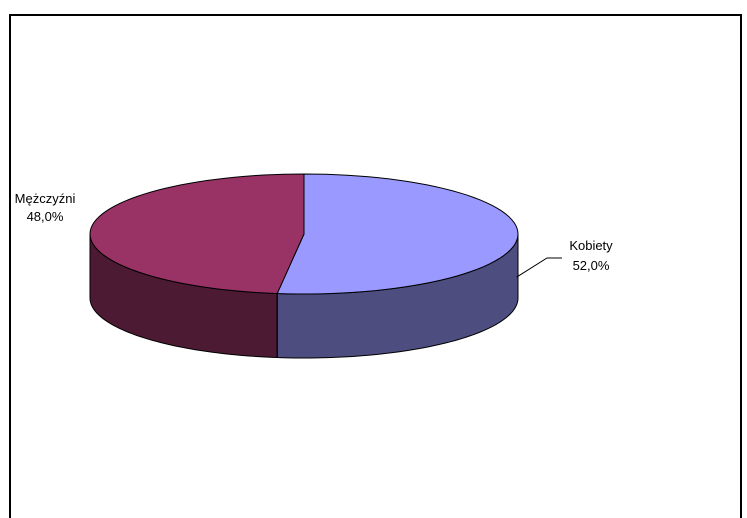  What do you see at coordinates (397, 234) in the screenshot?
I see `slice-top-kobiety` at bounding box center [397, 234].